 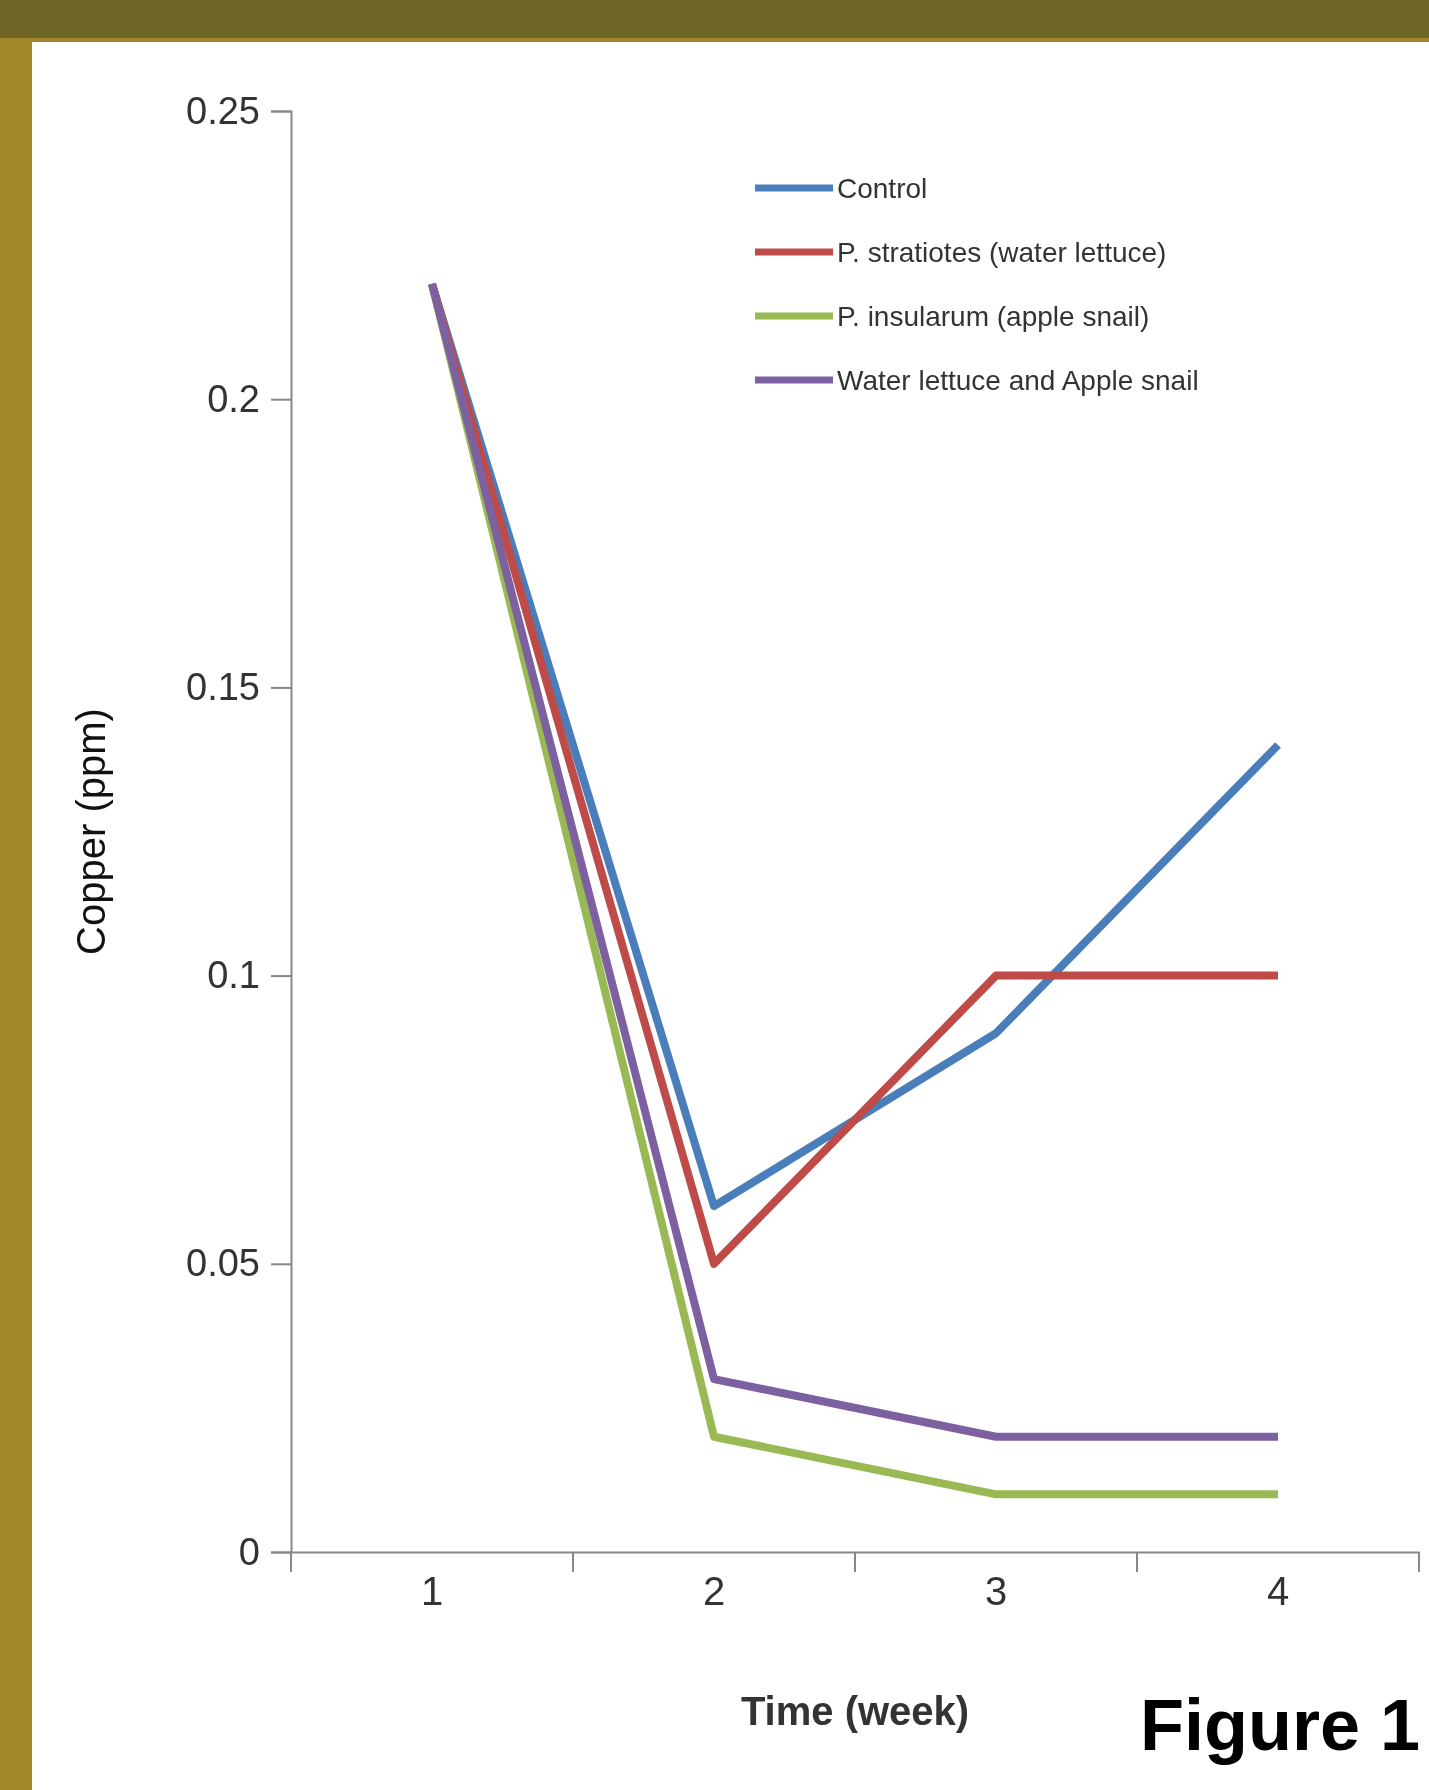 What do you see at coordinates (1002, 252) in the screenshot?
I see `legend-label: P. stratiotes (water lettuce)` at bounding box center [1002, 252].